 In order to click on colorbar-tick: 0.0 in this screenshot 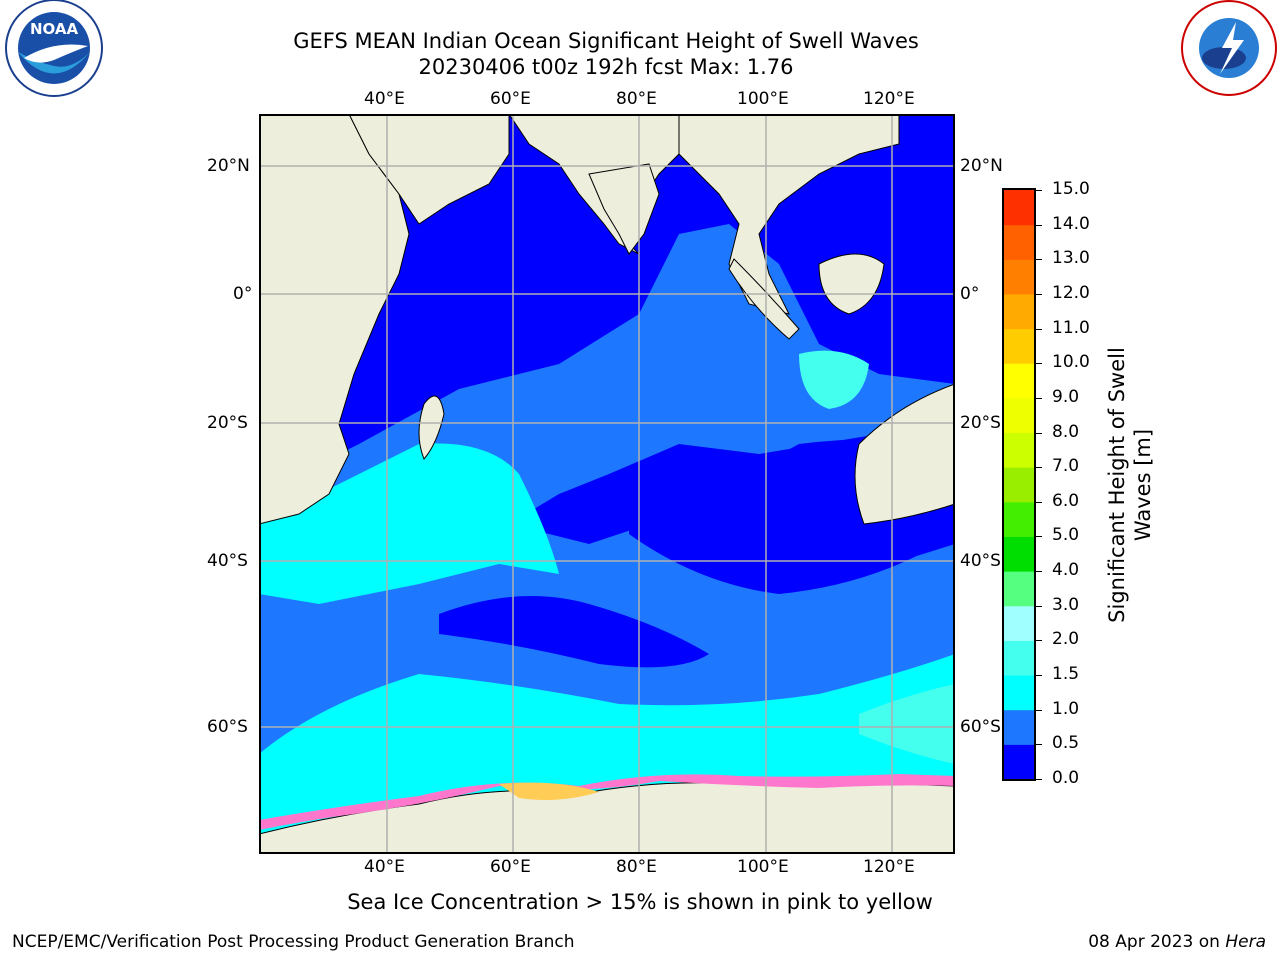, I will do `click(1066, 778)`.